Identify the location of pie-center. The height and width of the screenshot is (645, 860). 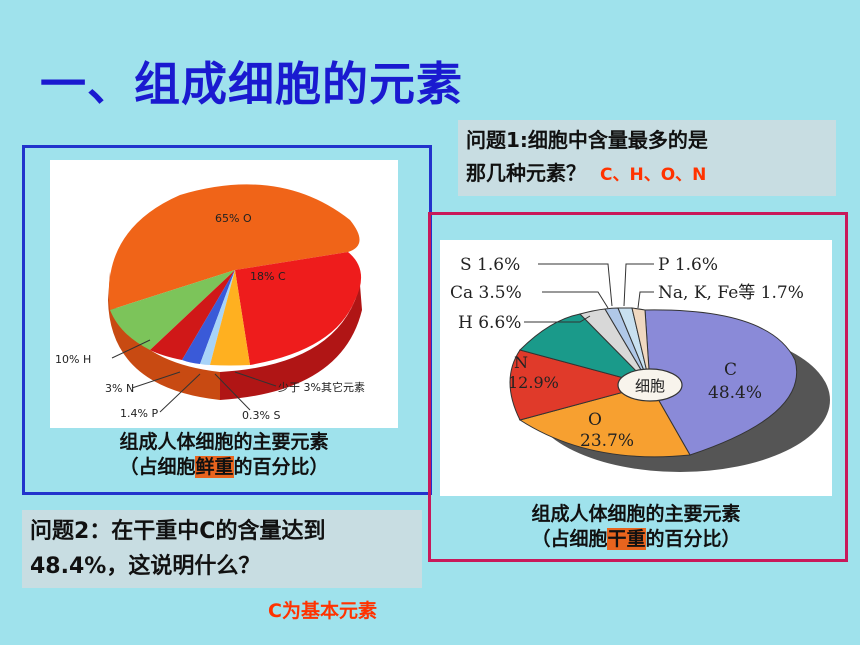
(650, 385).